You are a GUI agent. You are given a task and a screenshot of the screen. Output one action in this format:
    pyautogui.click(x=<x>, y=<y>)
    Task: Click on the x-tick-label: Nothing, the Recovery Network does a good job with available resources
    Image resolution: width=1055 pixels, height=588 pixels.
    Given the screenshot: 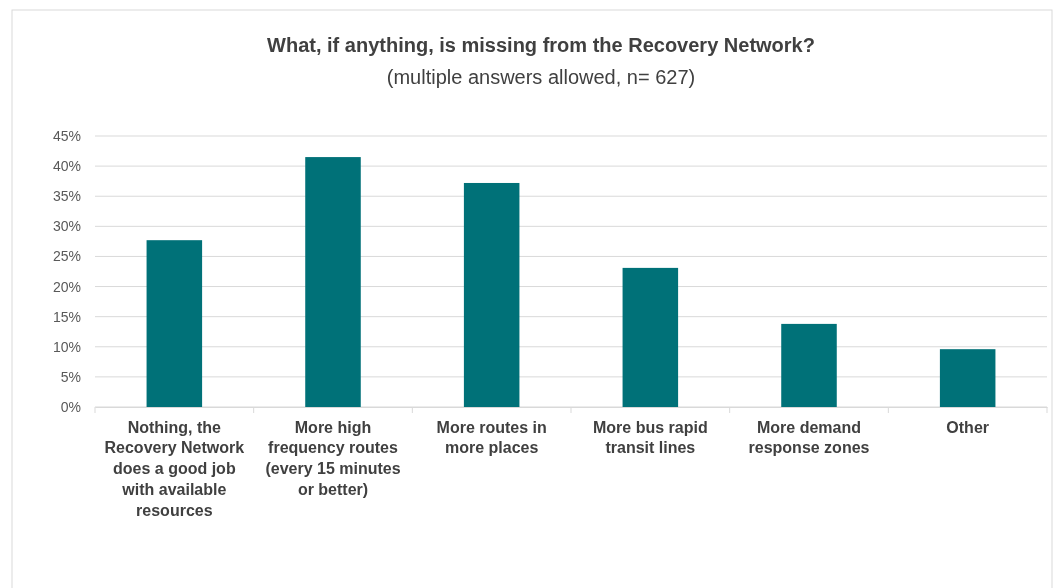 What is the action you would take?
    pyautogui.click(x=174, y=468)
    